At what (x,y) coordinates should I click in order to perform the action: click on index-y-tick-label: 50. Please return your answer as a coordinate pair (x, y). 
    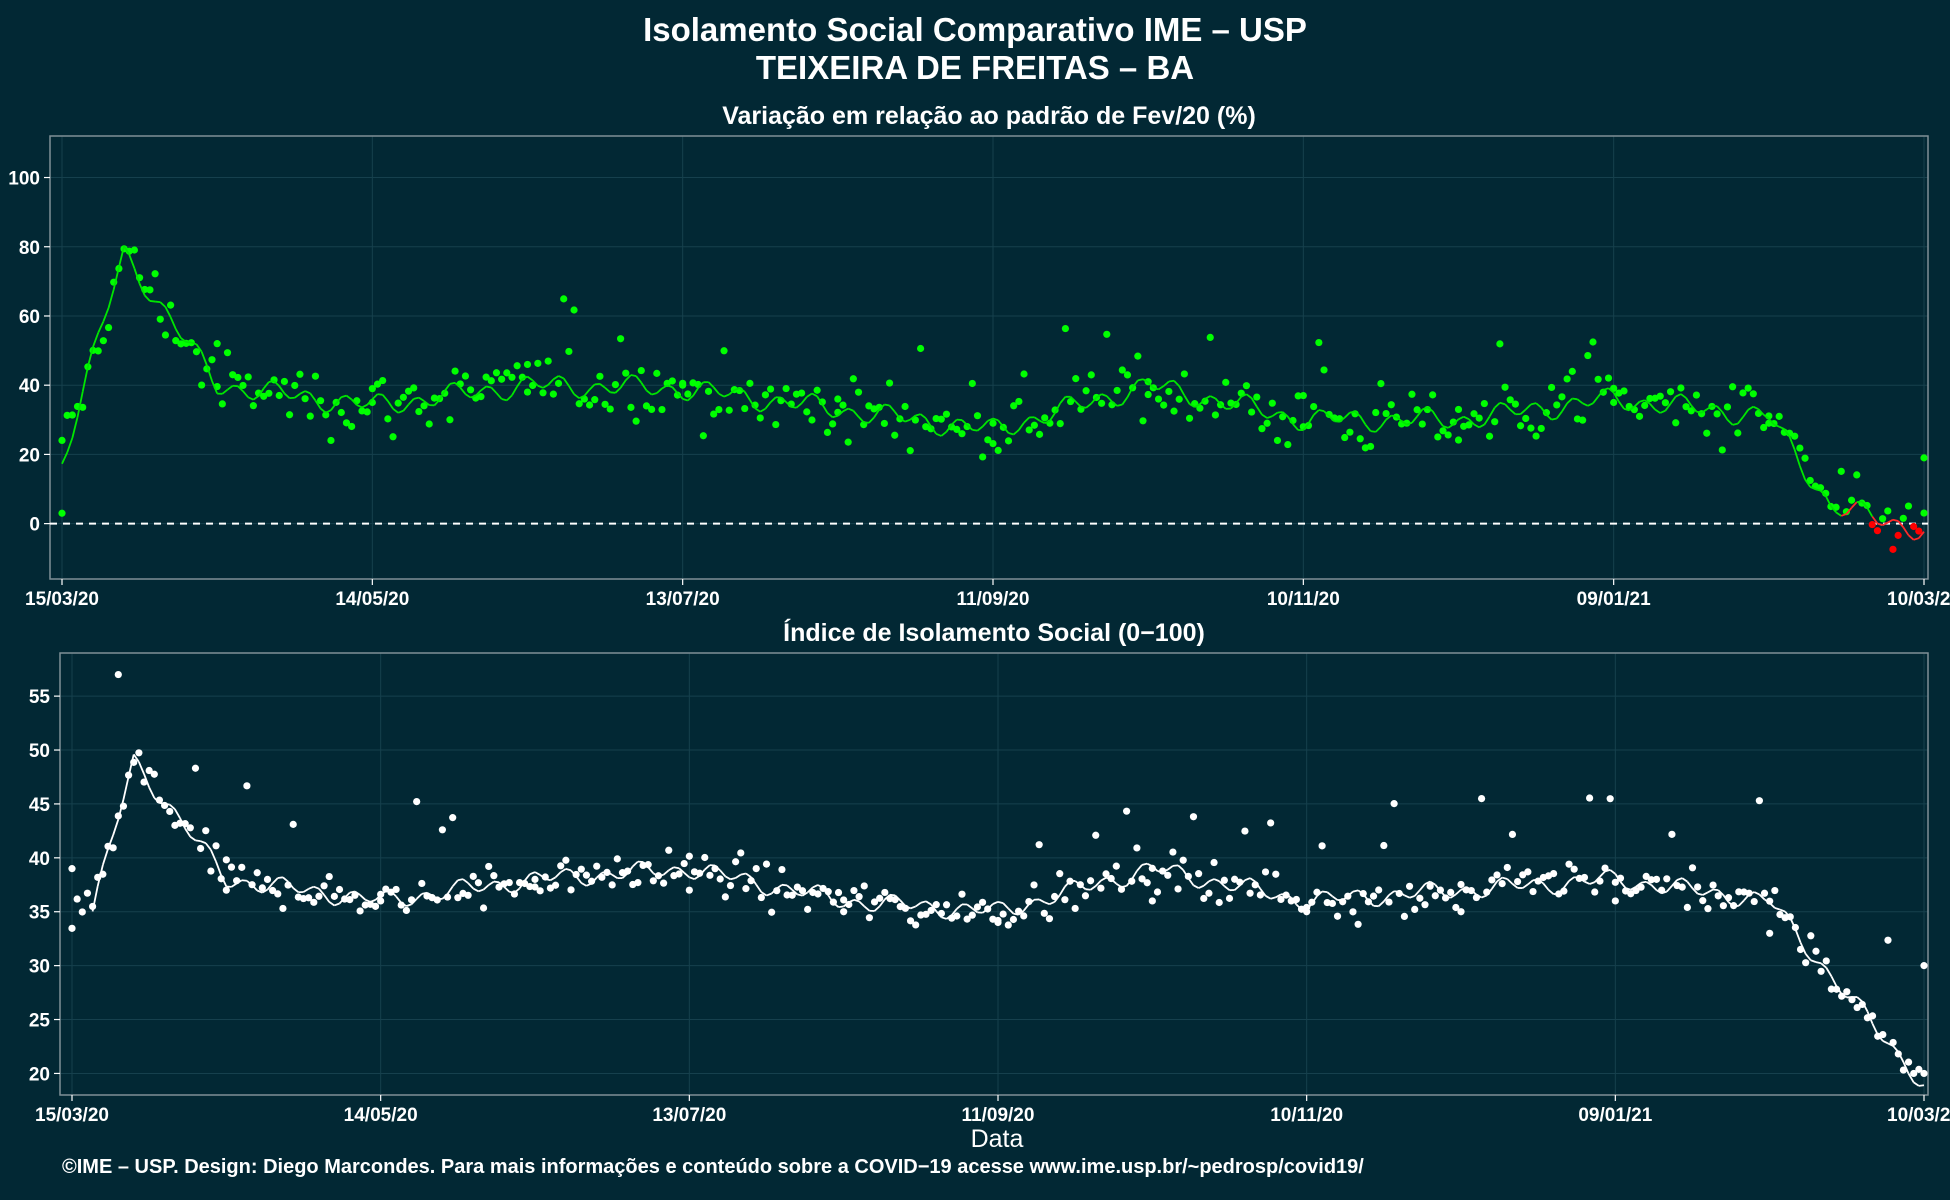
    Looking at the image, I should click on (39, 751).